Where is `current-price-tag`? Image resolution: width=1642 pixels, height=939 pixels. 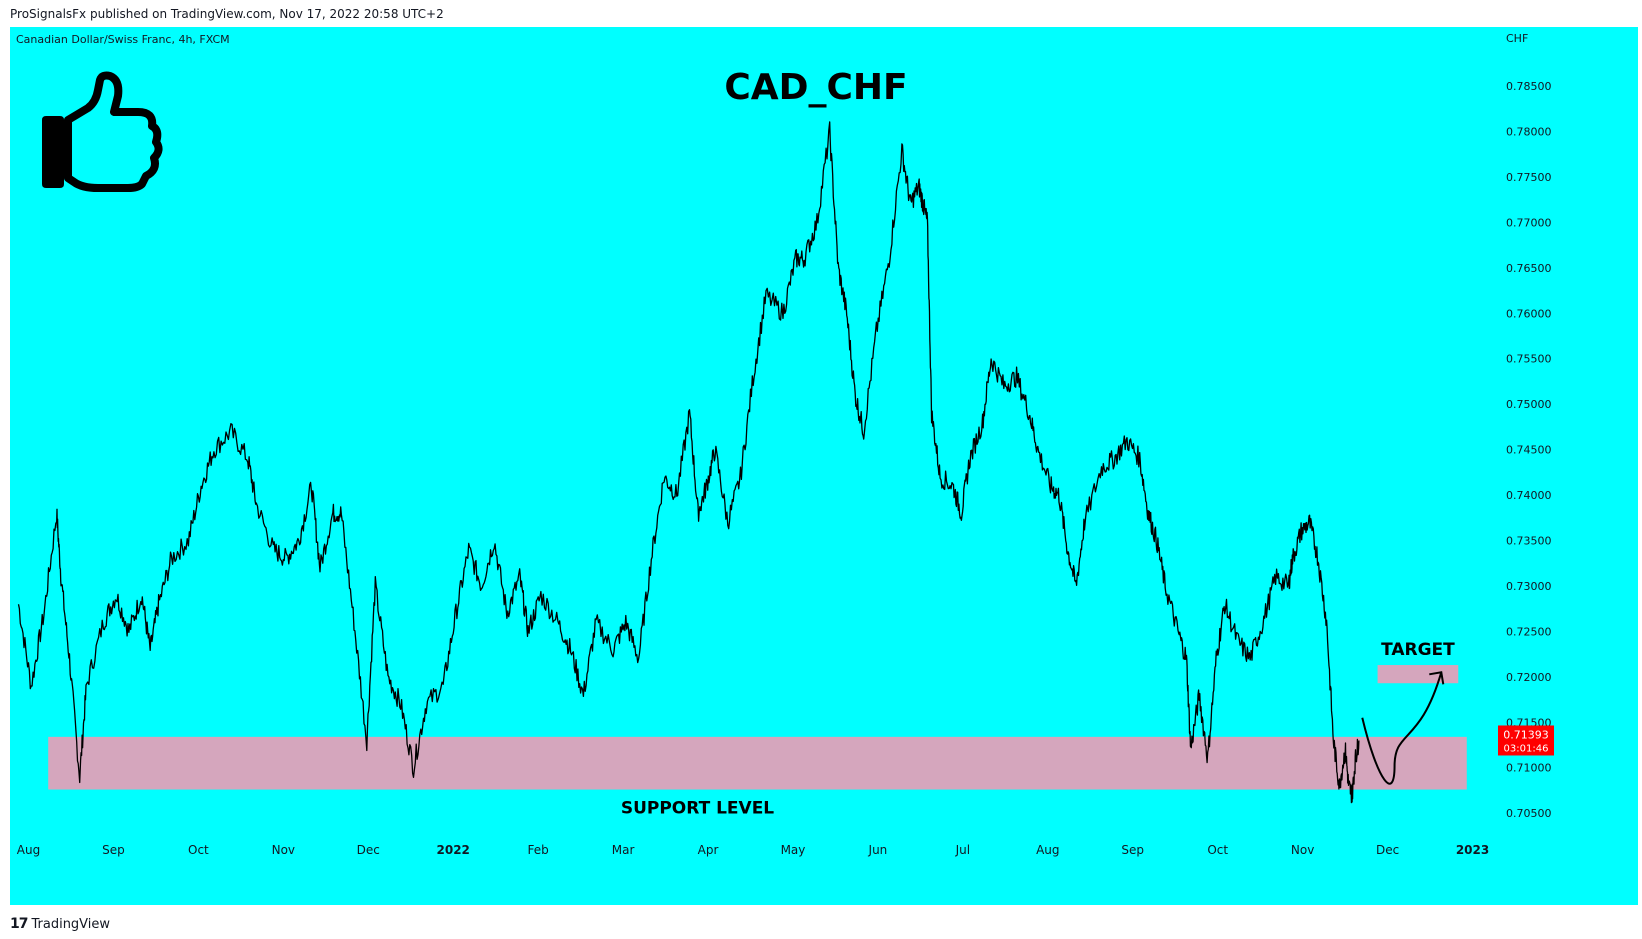
current-price-tag is located at coordinates (1526, 740).